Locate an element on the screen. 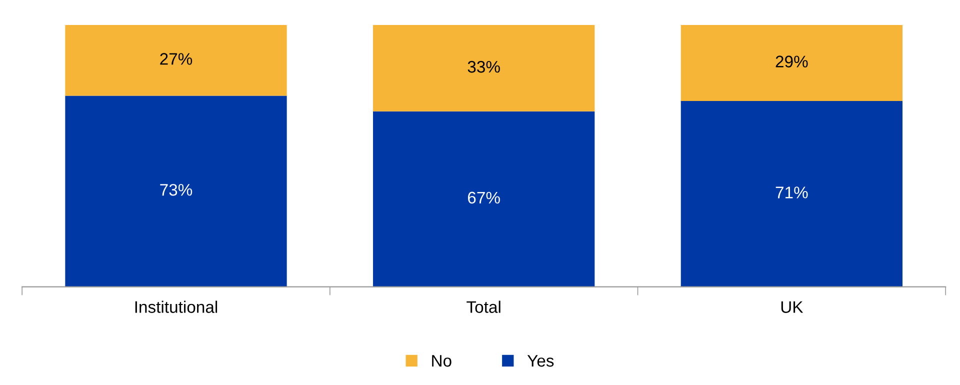 The height and width of the screenshot is (385, 960). data-label: 67% is located at coordinates (484, 198).